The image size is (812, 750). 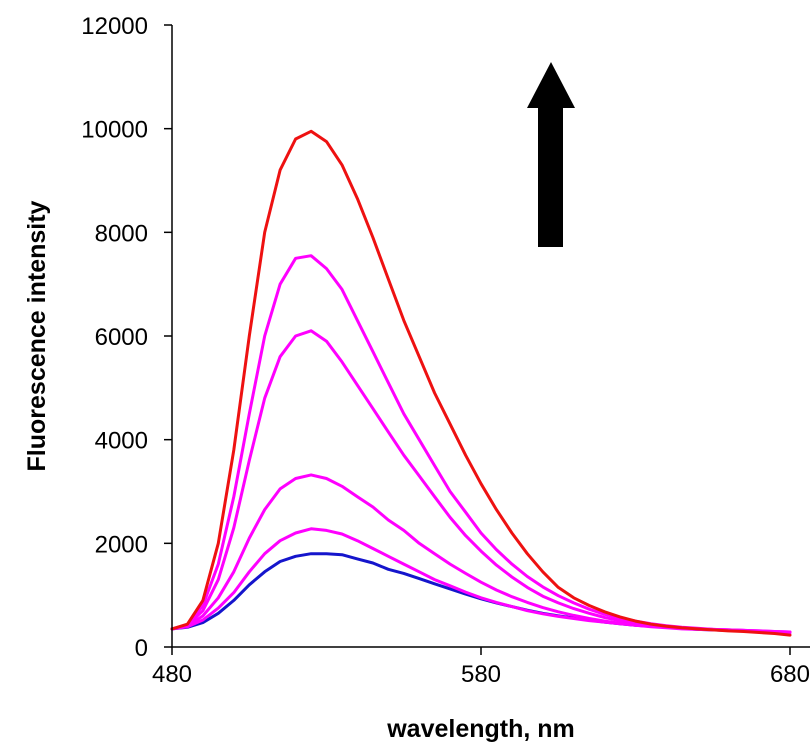 What do you see at coordinates (790, 674) in the screenshot?
I see `x-tick-label: 680` at bounding box center [790, 674].